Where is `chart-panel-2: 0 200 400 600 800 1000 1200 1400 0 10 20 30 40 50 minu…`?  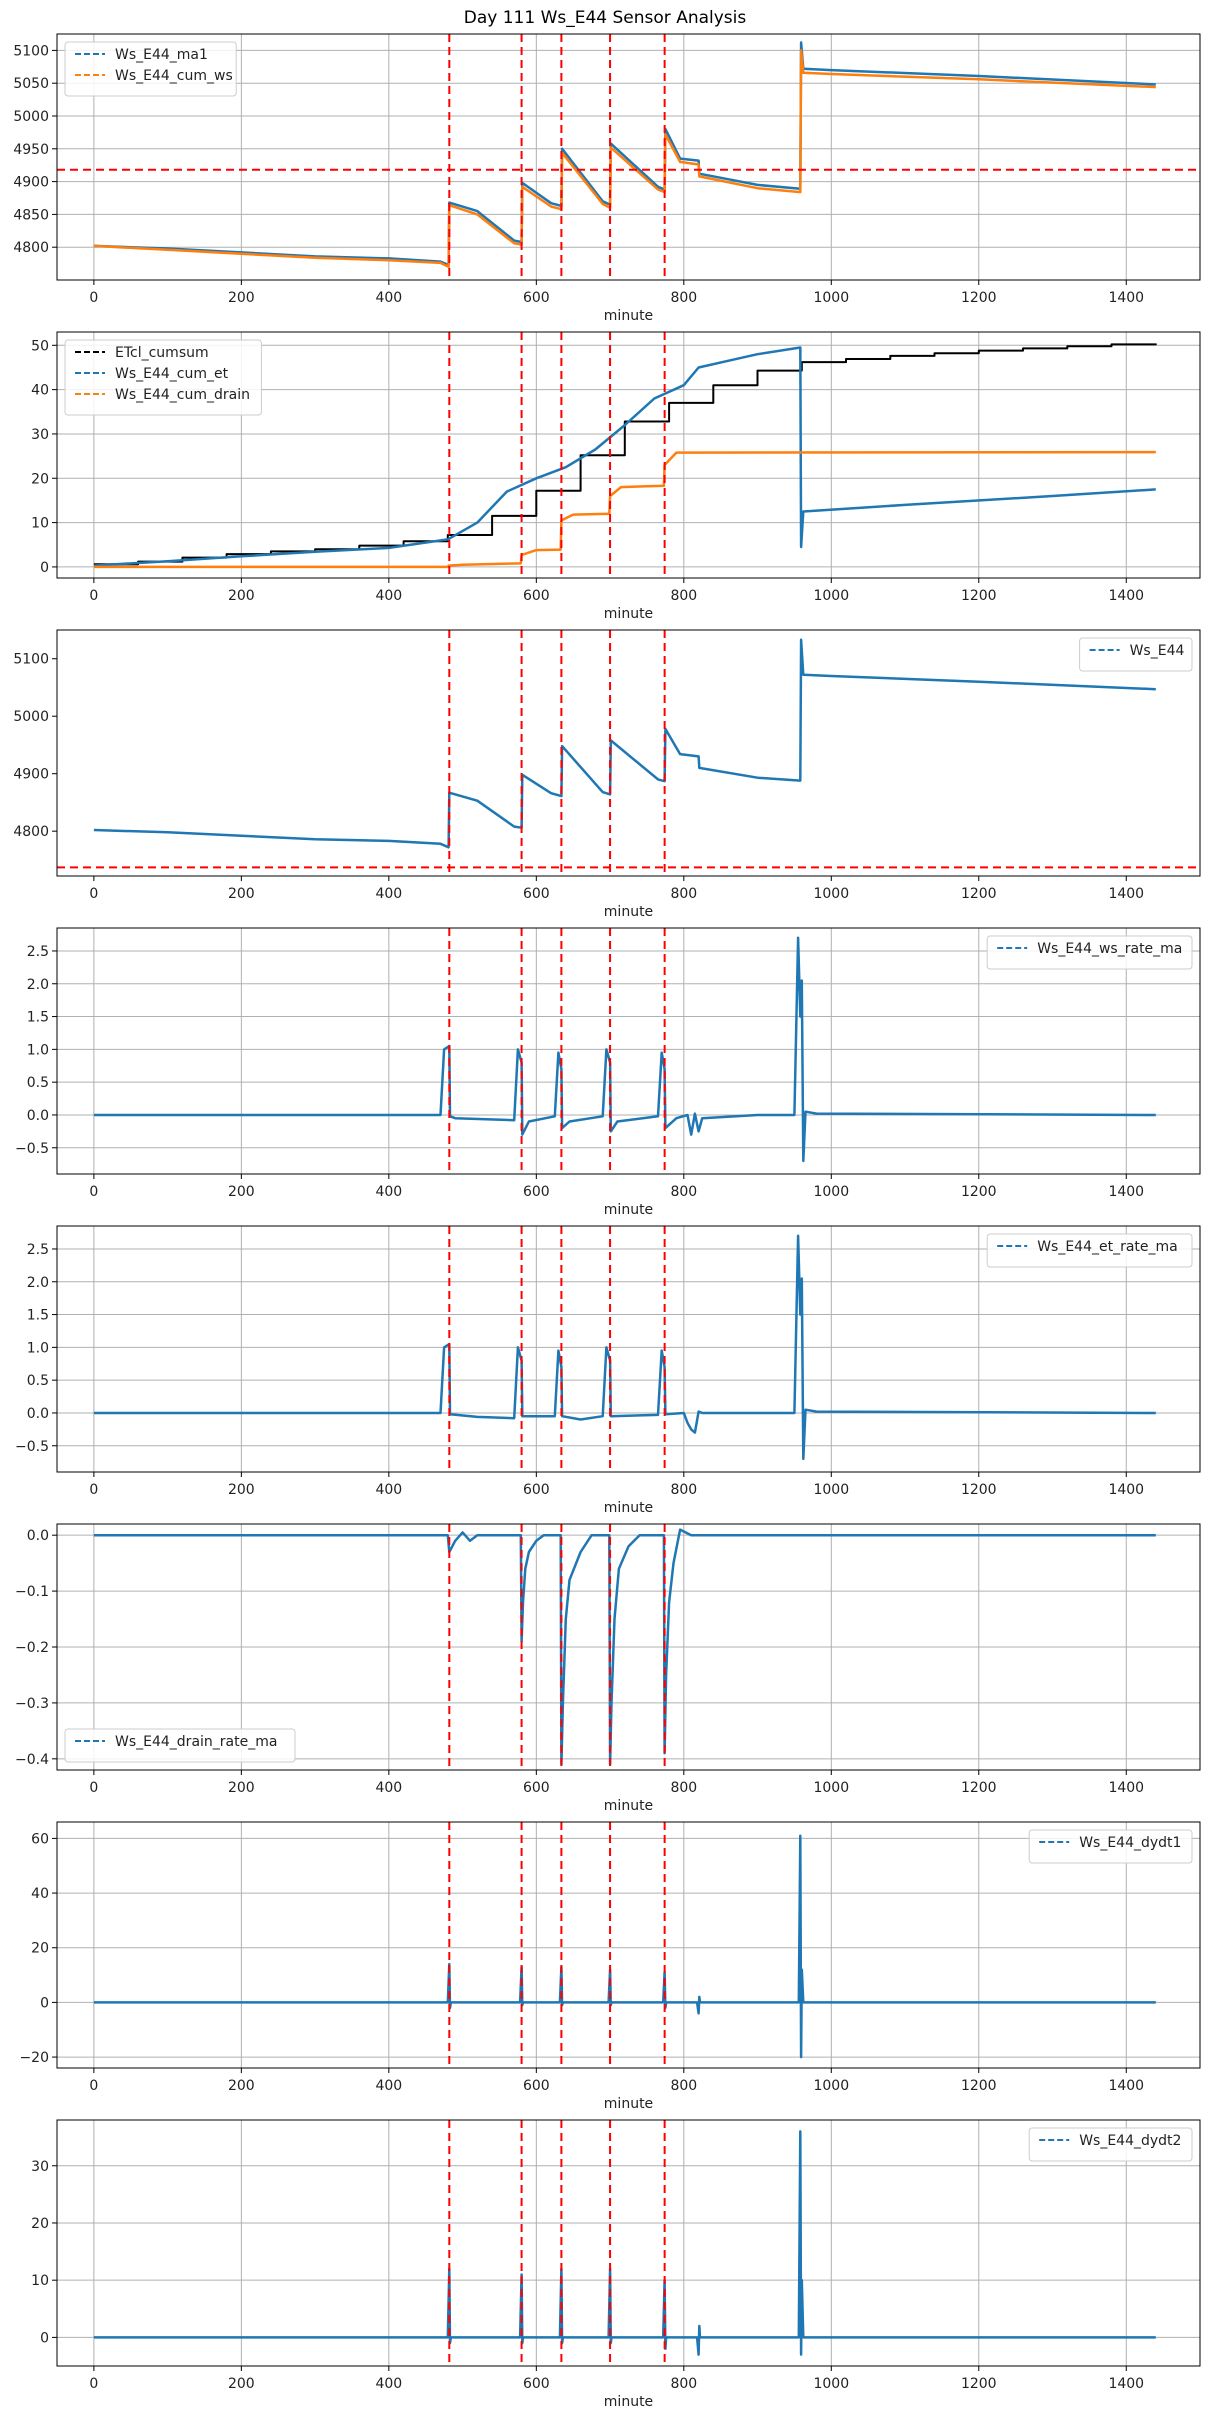
chart-panel-2: 0 200 400 600 800 1000 1200 1400 0 10 20 30 40 50 minu… is located at coordinates (616, 476).